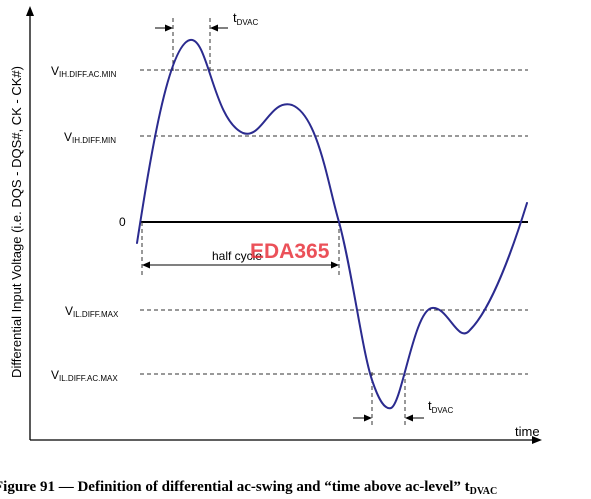  I want to click on half-cycle-arrowhead-right, so click(335, 265).